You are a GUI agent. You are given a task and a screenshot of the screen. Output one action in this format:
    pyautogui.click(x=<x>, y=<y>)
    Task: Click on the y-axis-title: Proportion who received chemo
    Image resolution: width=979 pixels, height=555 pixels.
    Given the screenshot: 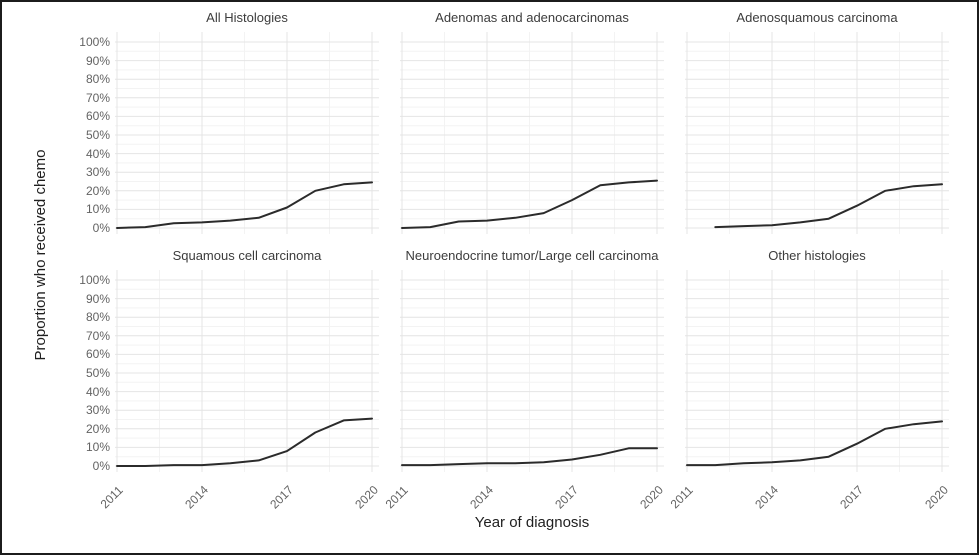 What is the action you would take?
    pyautogui.click(x=40, y=255)
    